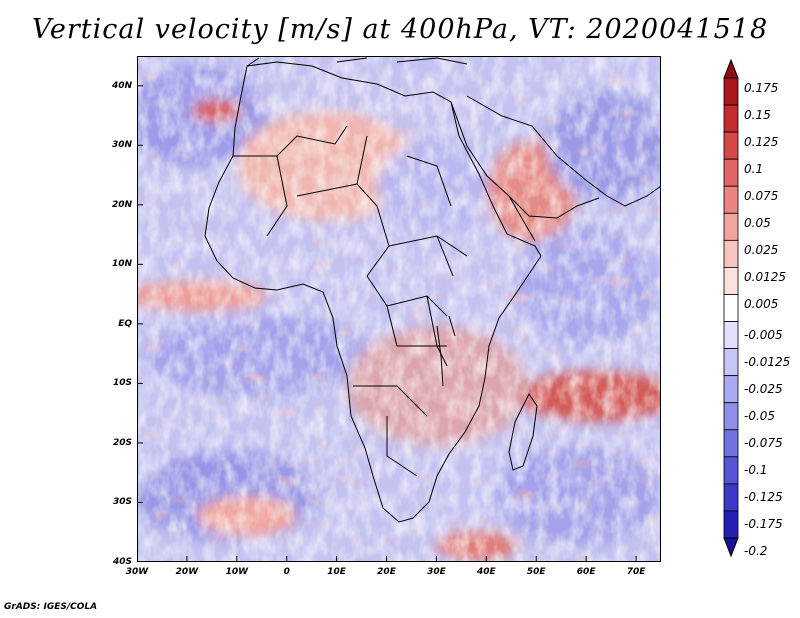 Image resolution: width=800 pixels, height=618 pixels. I want to click on grads-credit: GrADS: IGES/COLA, so click(51, 607).